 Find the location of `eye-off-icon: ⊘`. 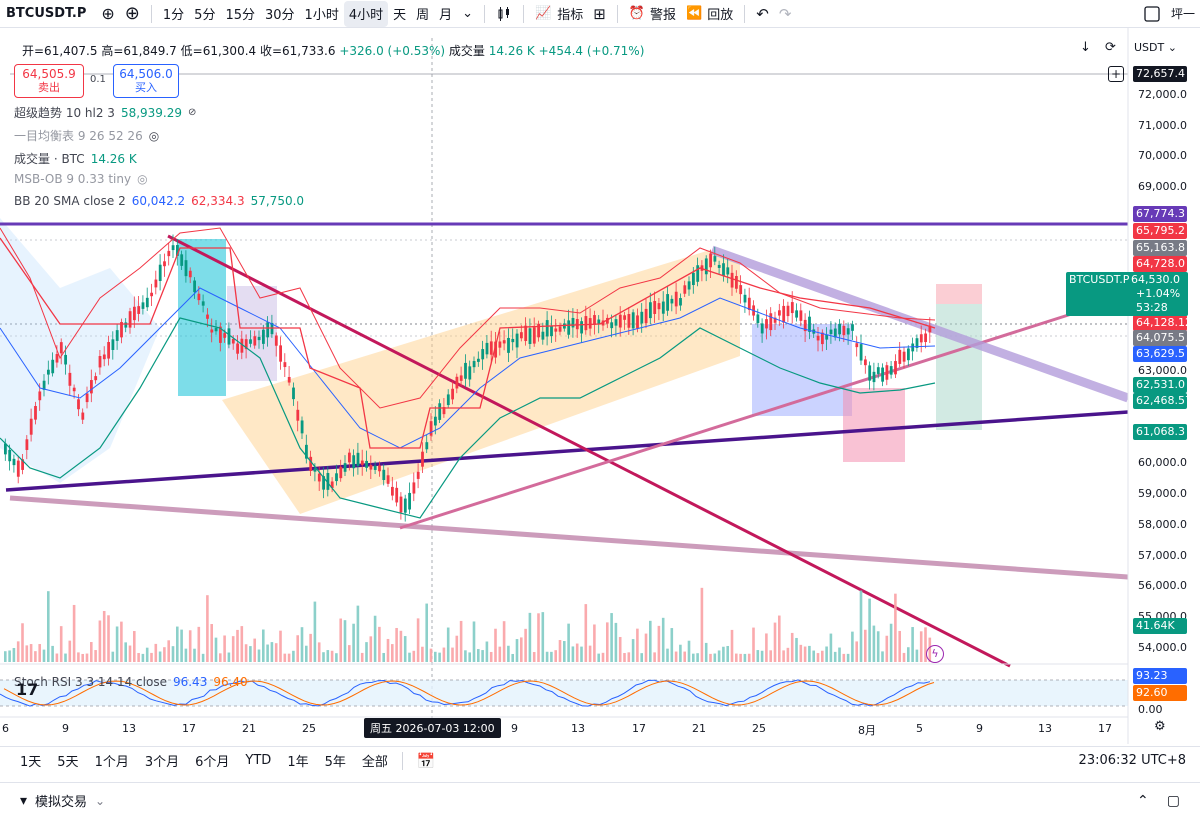

eye-off-icon: ⊘ is located at coordinates (192, 112).